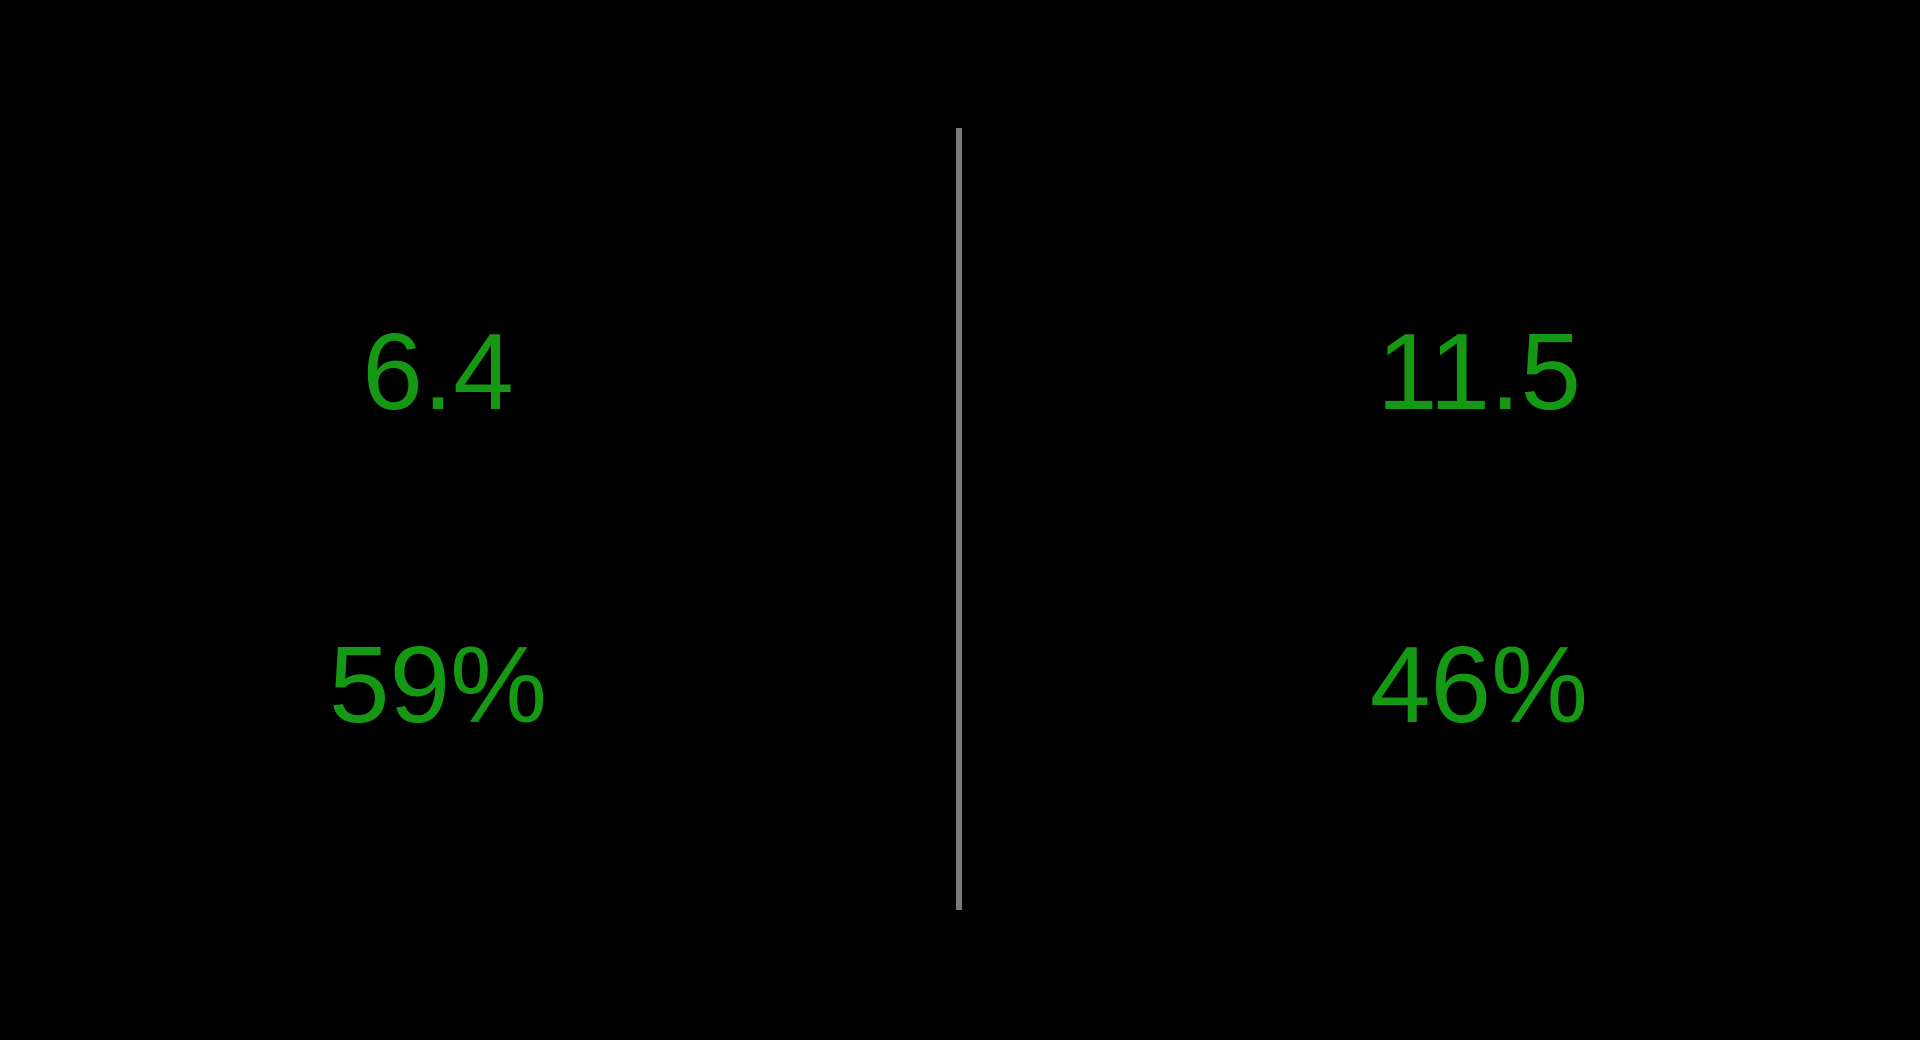 The image size is (1920, 1040). What do you see at coordinates (1479, 372) in the screenshot?
I see `right-primary-value: 11.5` at bounding box center [1479, 372].